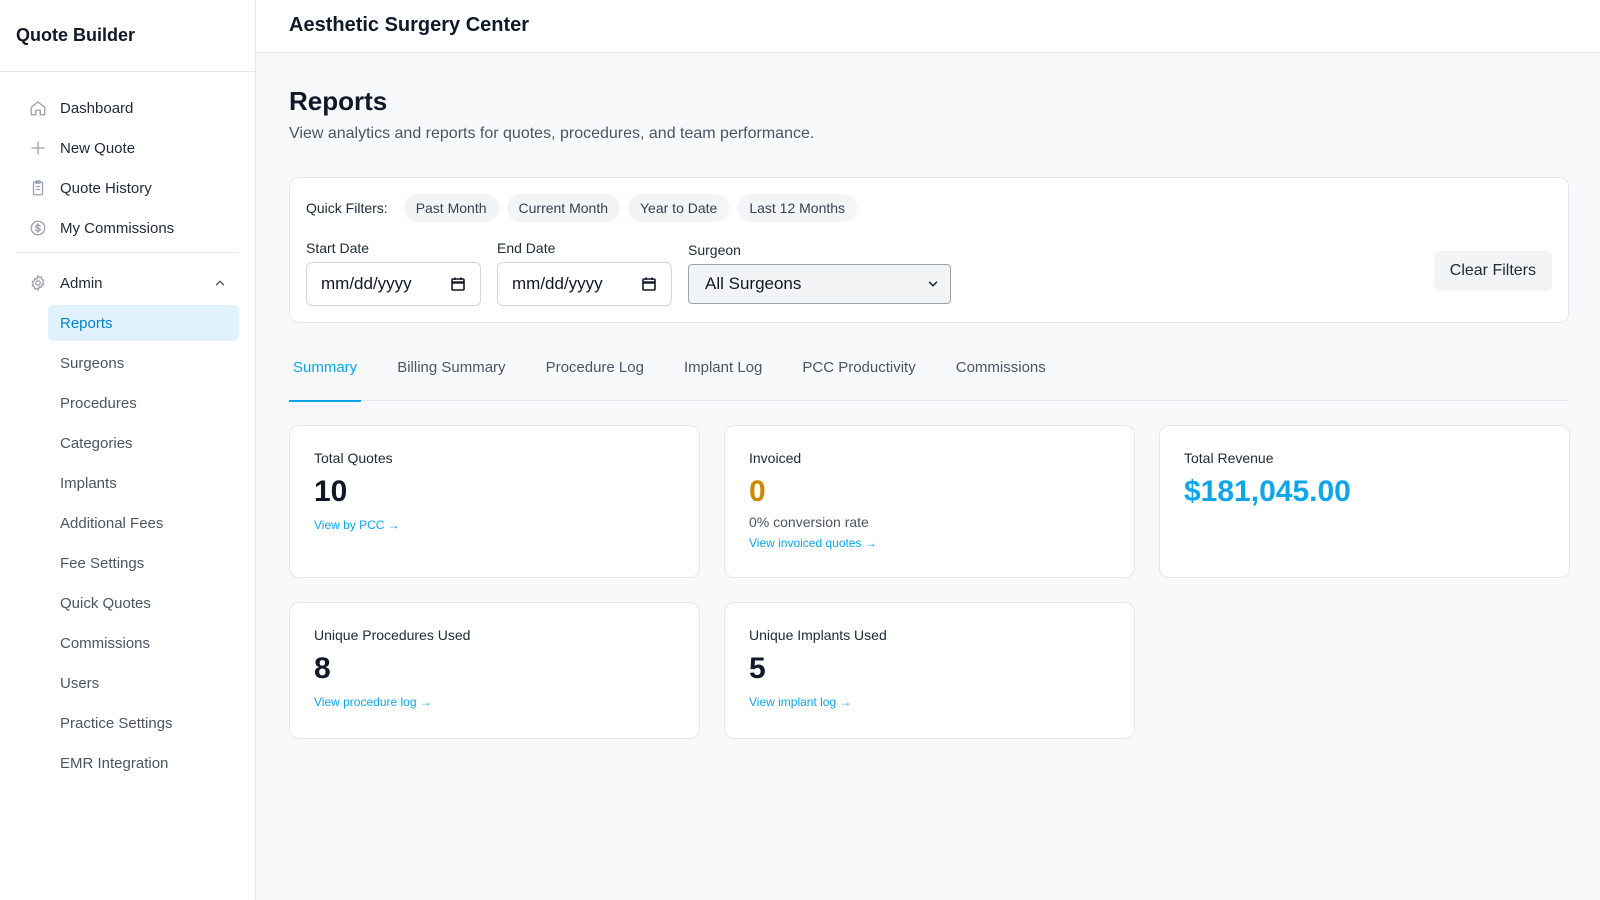 Image resolution: width=1600 pixels, height=900 pixels. Describe the element at coordinates (80, 683) in the screenshot. I see `sidebar-item-users: Users` at that location.